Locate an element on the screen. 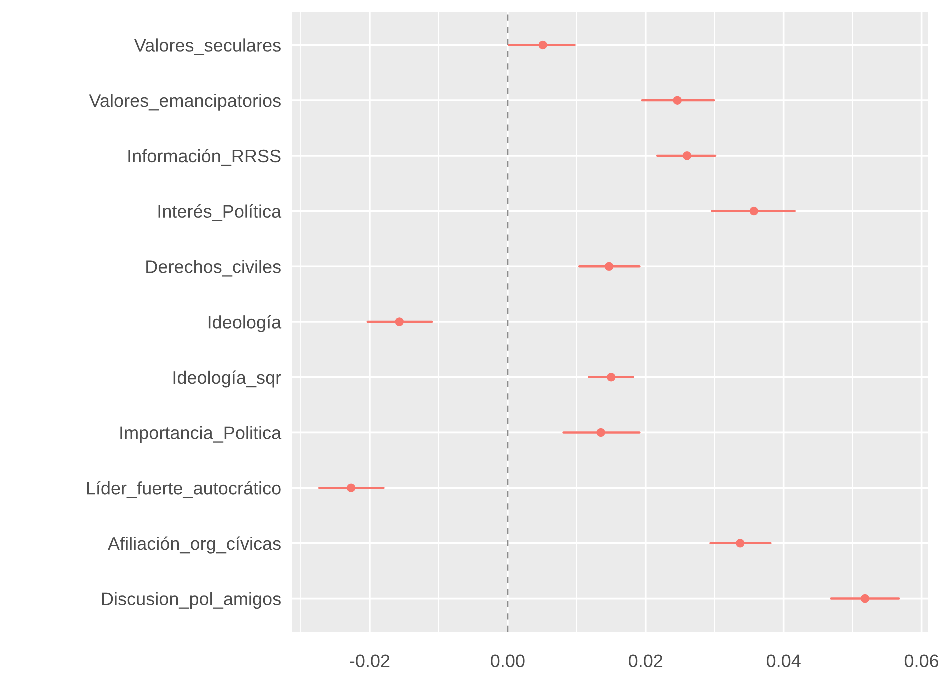 This screenshot has width=947, height=673. y-tick-label: Derechos_civiles is located at coordinates (213, 268).